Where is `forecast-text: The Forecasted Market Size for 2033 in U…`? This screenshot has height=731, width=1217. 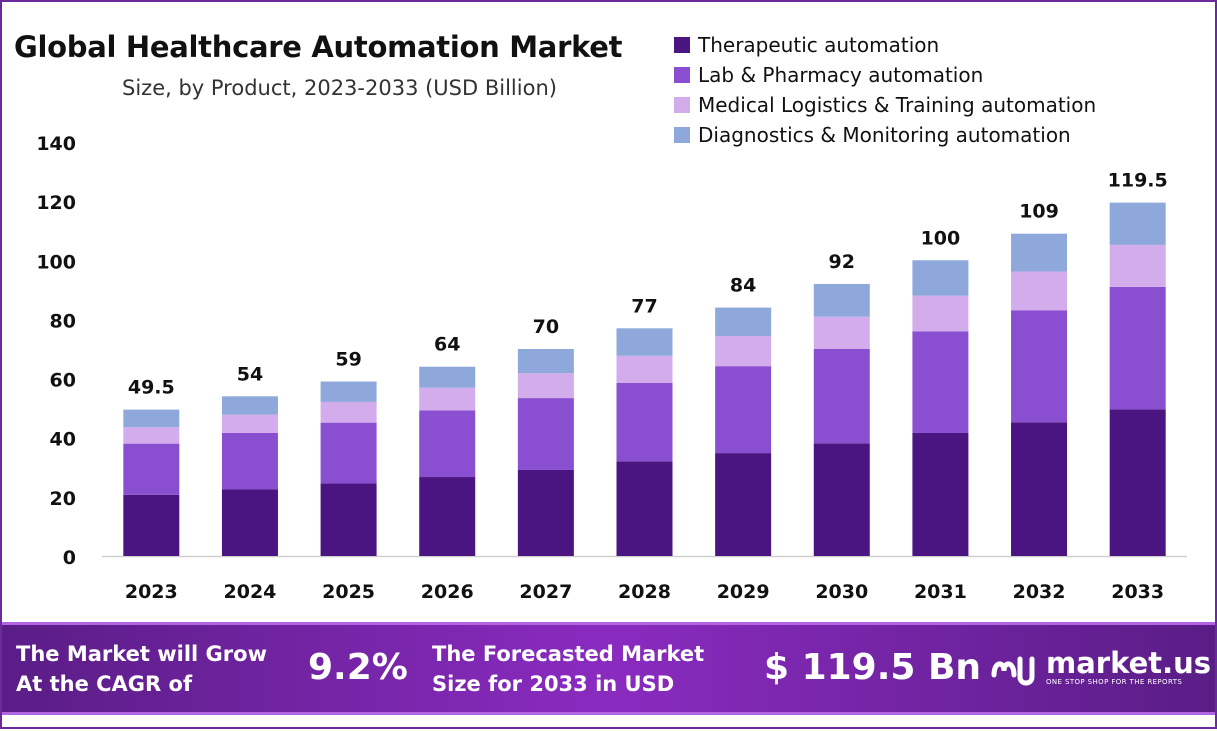 forecast-text: The Forecasted Market Size for 2033 in U… is located at coordinates (568, 669).